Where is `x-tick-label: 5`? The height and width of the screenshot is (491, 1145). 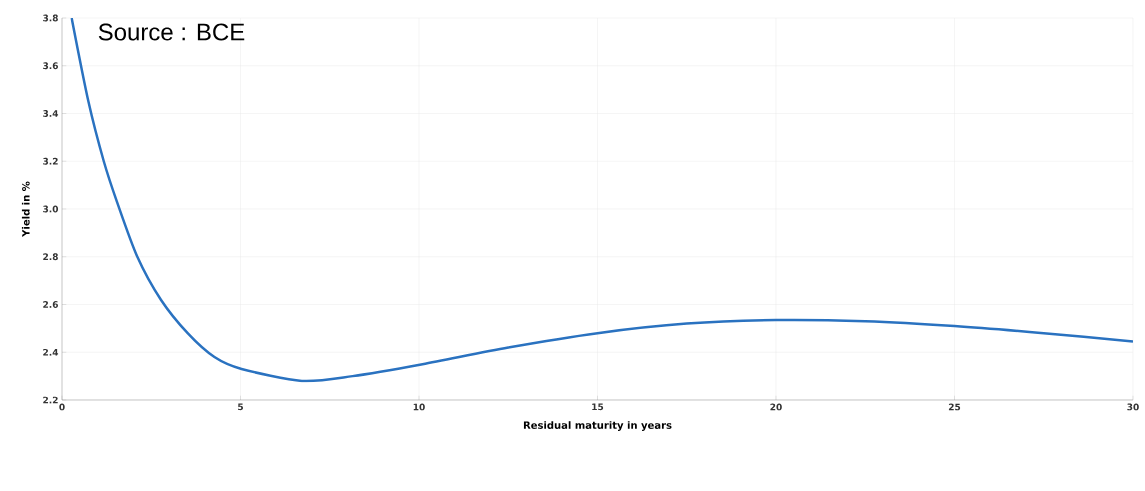 x-tick-label: 5 is located at coordinates (240, 407).